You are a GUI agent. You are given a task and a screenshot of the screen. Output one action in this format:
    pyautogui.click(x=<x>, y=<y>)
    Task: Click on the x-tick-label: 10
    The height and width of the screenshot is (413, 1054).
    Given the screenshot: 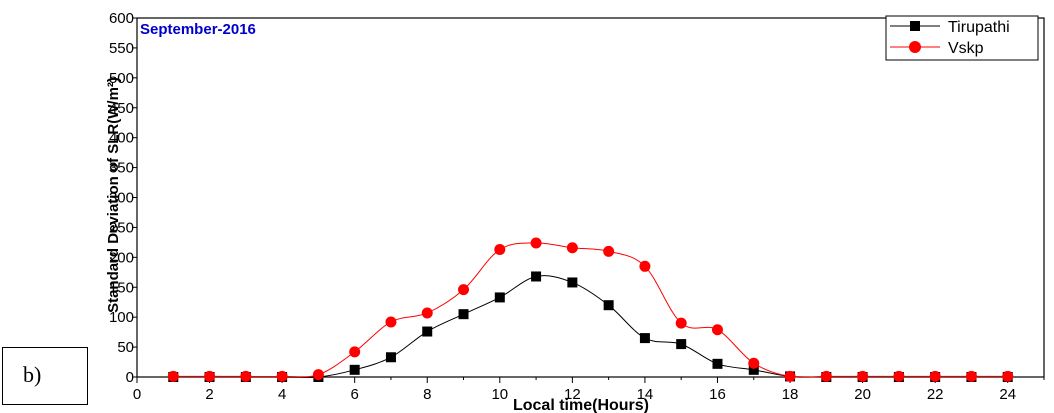 What is the action you would take?
    pyautogui.click(x=499, y=394)
    